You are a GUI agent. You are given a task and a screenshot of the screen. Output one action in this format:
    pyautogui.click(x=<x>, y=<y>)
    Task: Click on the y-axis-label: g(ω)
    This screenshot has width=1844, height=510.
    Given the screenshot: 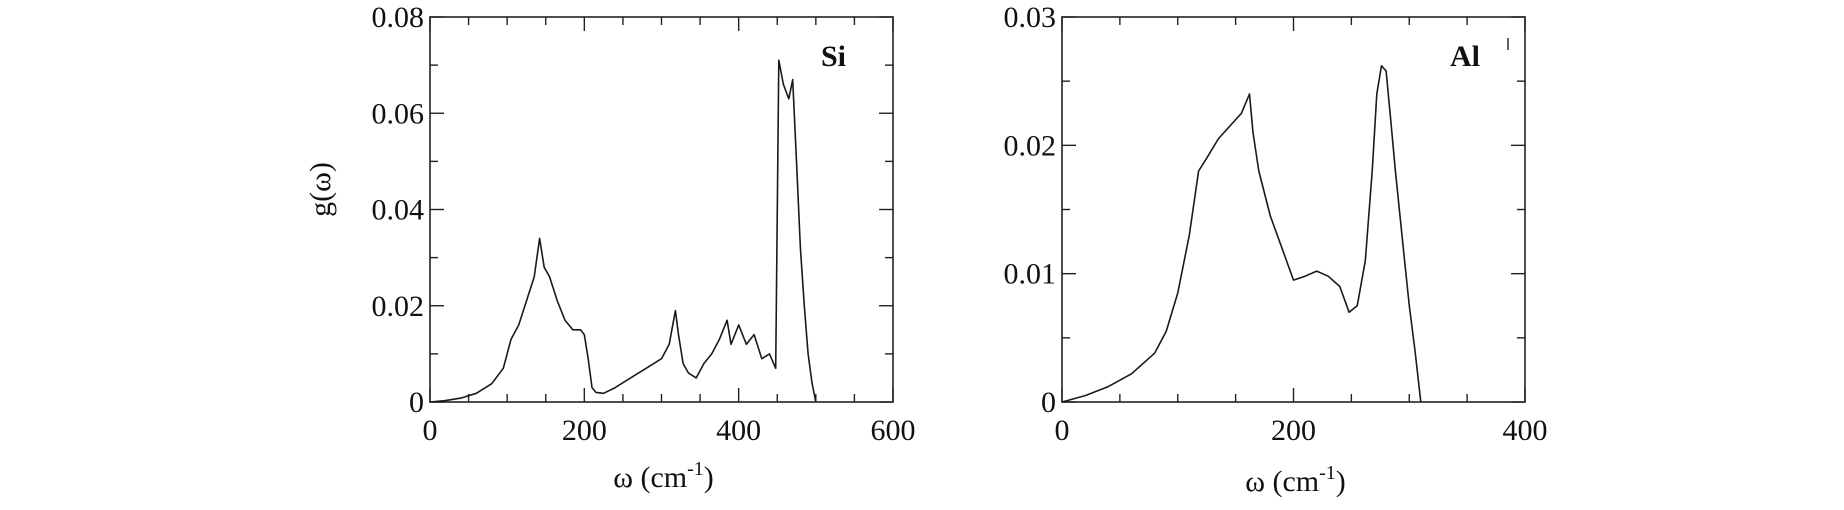 What is the action you would take?
    pyautogui.click(x=320, y=189)
    